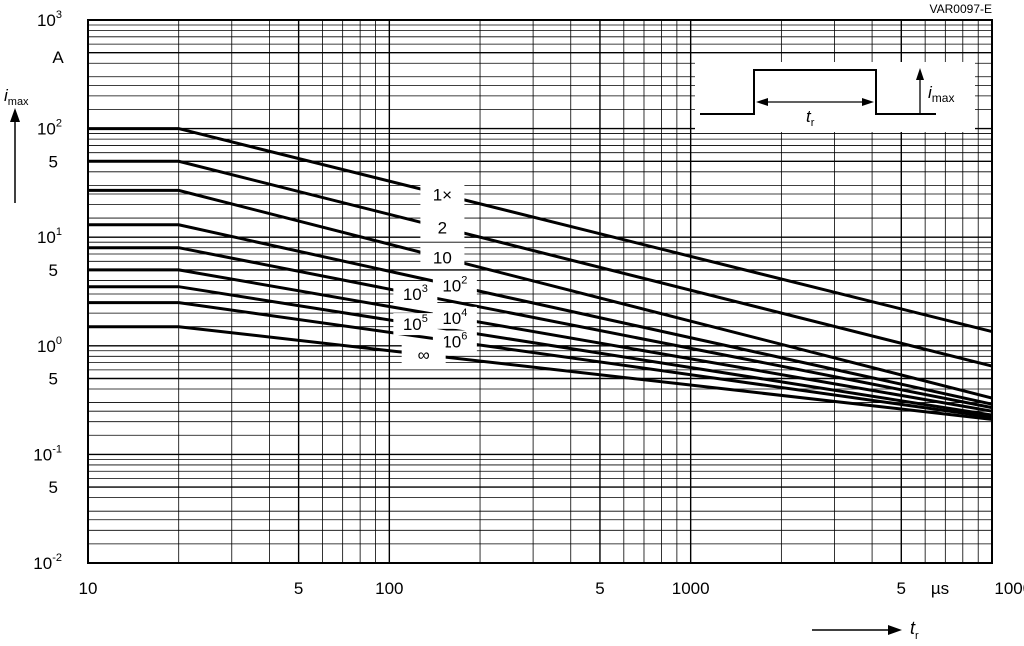  Describe the element at coordinates (16, 144) in the screenshot. I see `y-axis-label: imax` at that location.